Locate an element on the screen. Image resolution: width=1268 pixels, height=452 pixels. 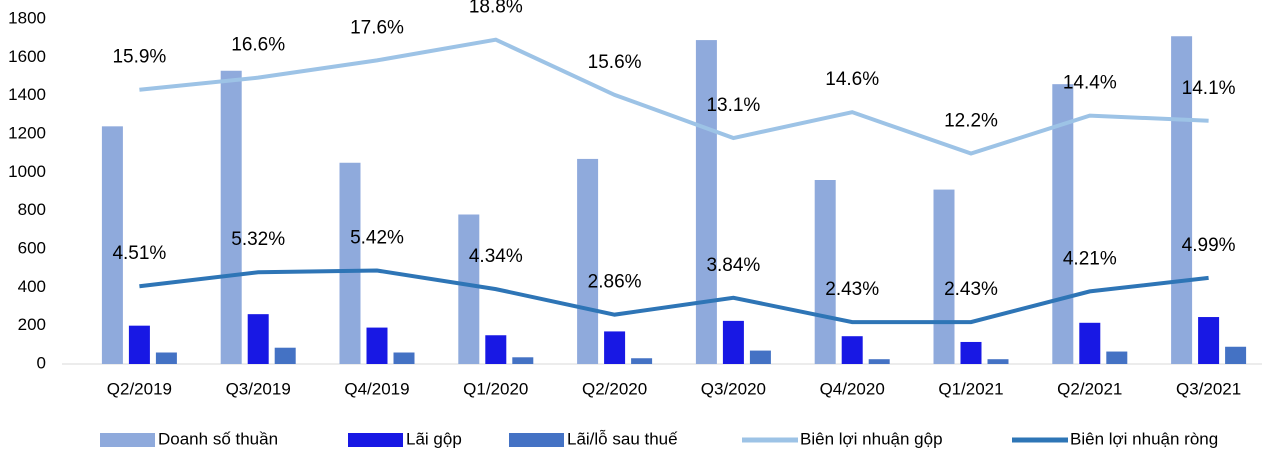
legend-label: Doanh số thuần is located at coordinates (218, 438).